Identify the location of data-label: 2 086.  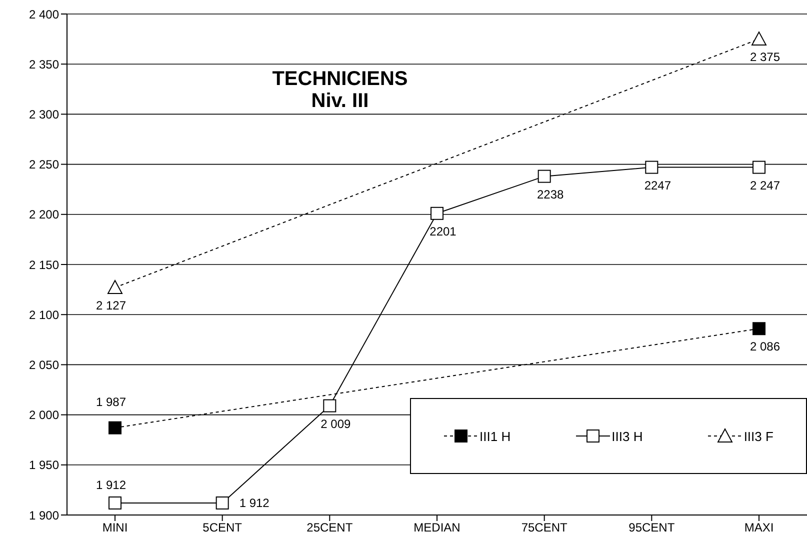
(765, 347).